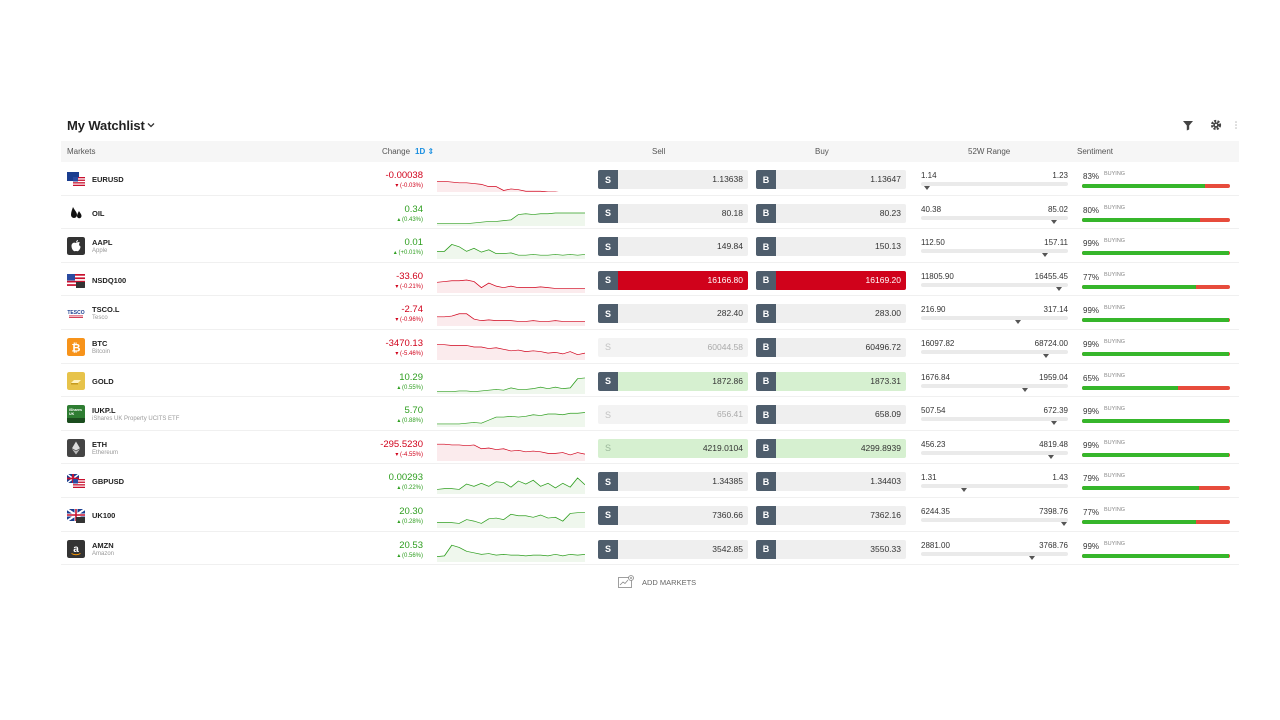 This screenshot has width=1280, height=720. I want to click on sparkline-chart, so click(511, 352).